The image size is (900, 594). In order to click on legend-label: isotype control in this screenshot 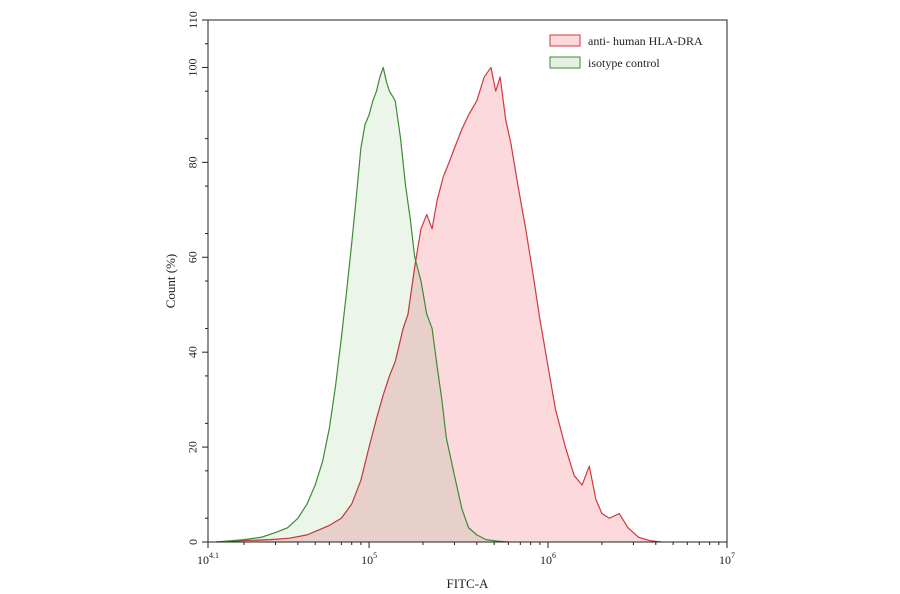, I will do `click(624, 63)`.